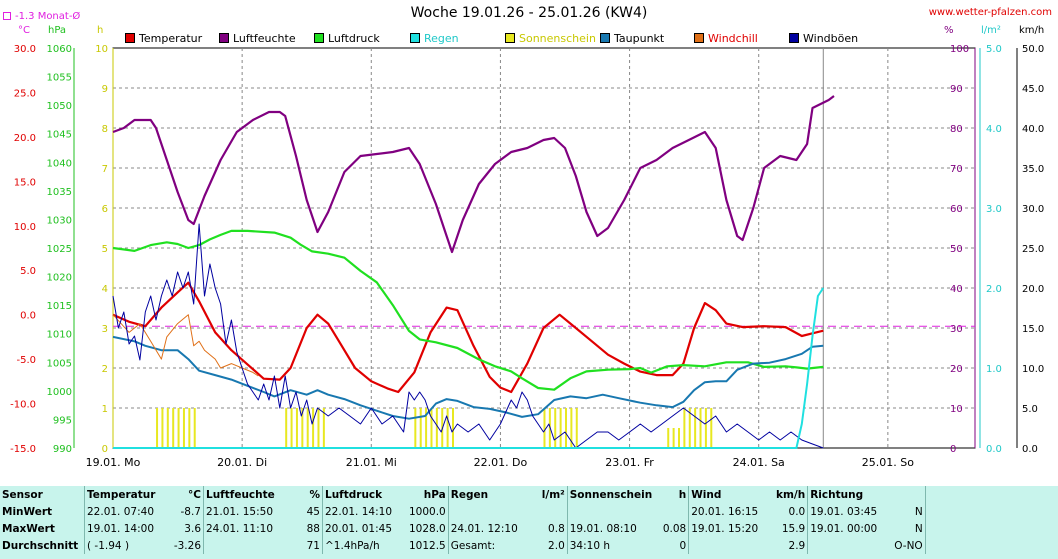  What do you see at coordinates (1033, 209) in the screenshot?
I see `wind-tick-label: 30.0` at bounding box center [1033, 209].